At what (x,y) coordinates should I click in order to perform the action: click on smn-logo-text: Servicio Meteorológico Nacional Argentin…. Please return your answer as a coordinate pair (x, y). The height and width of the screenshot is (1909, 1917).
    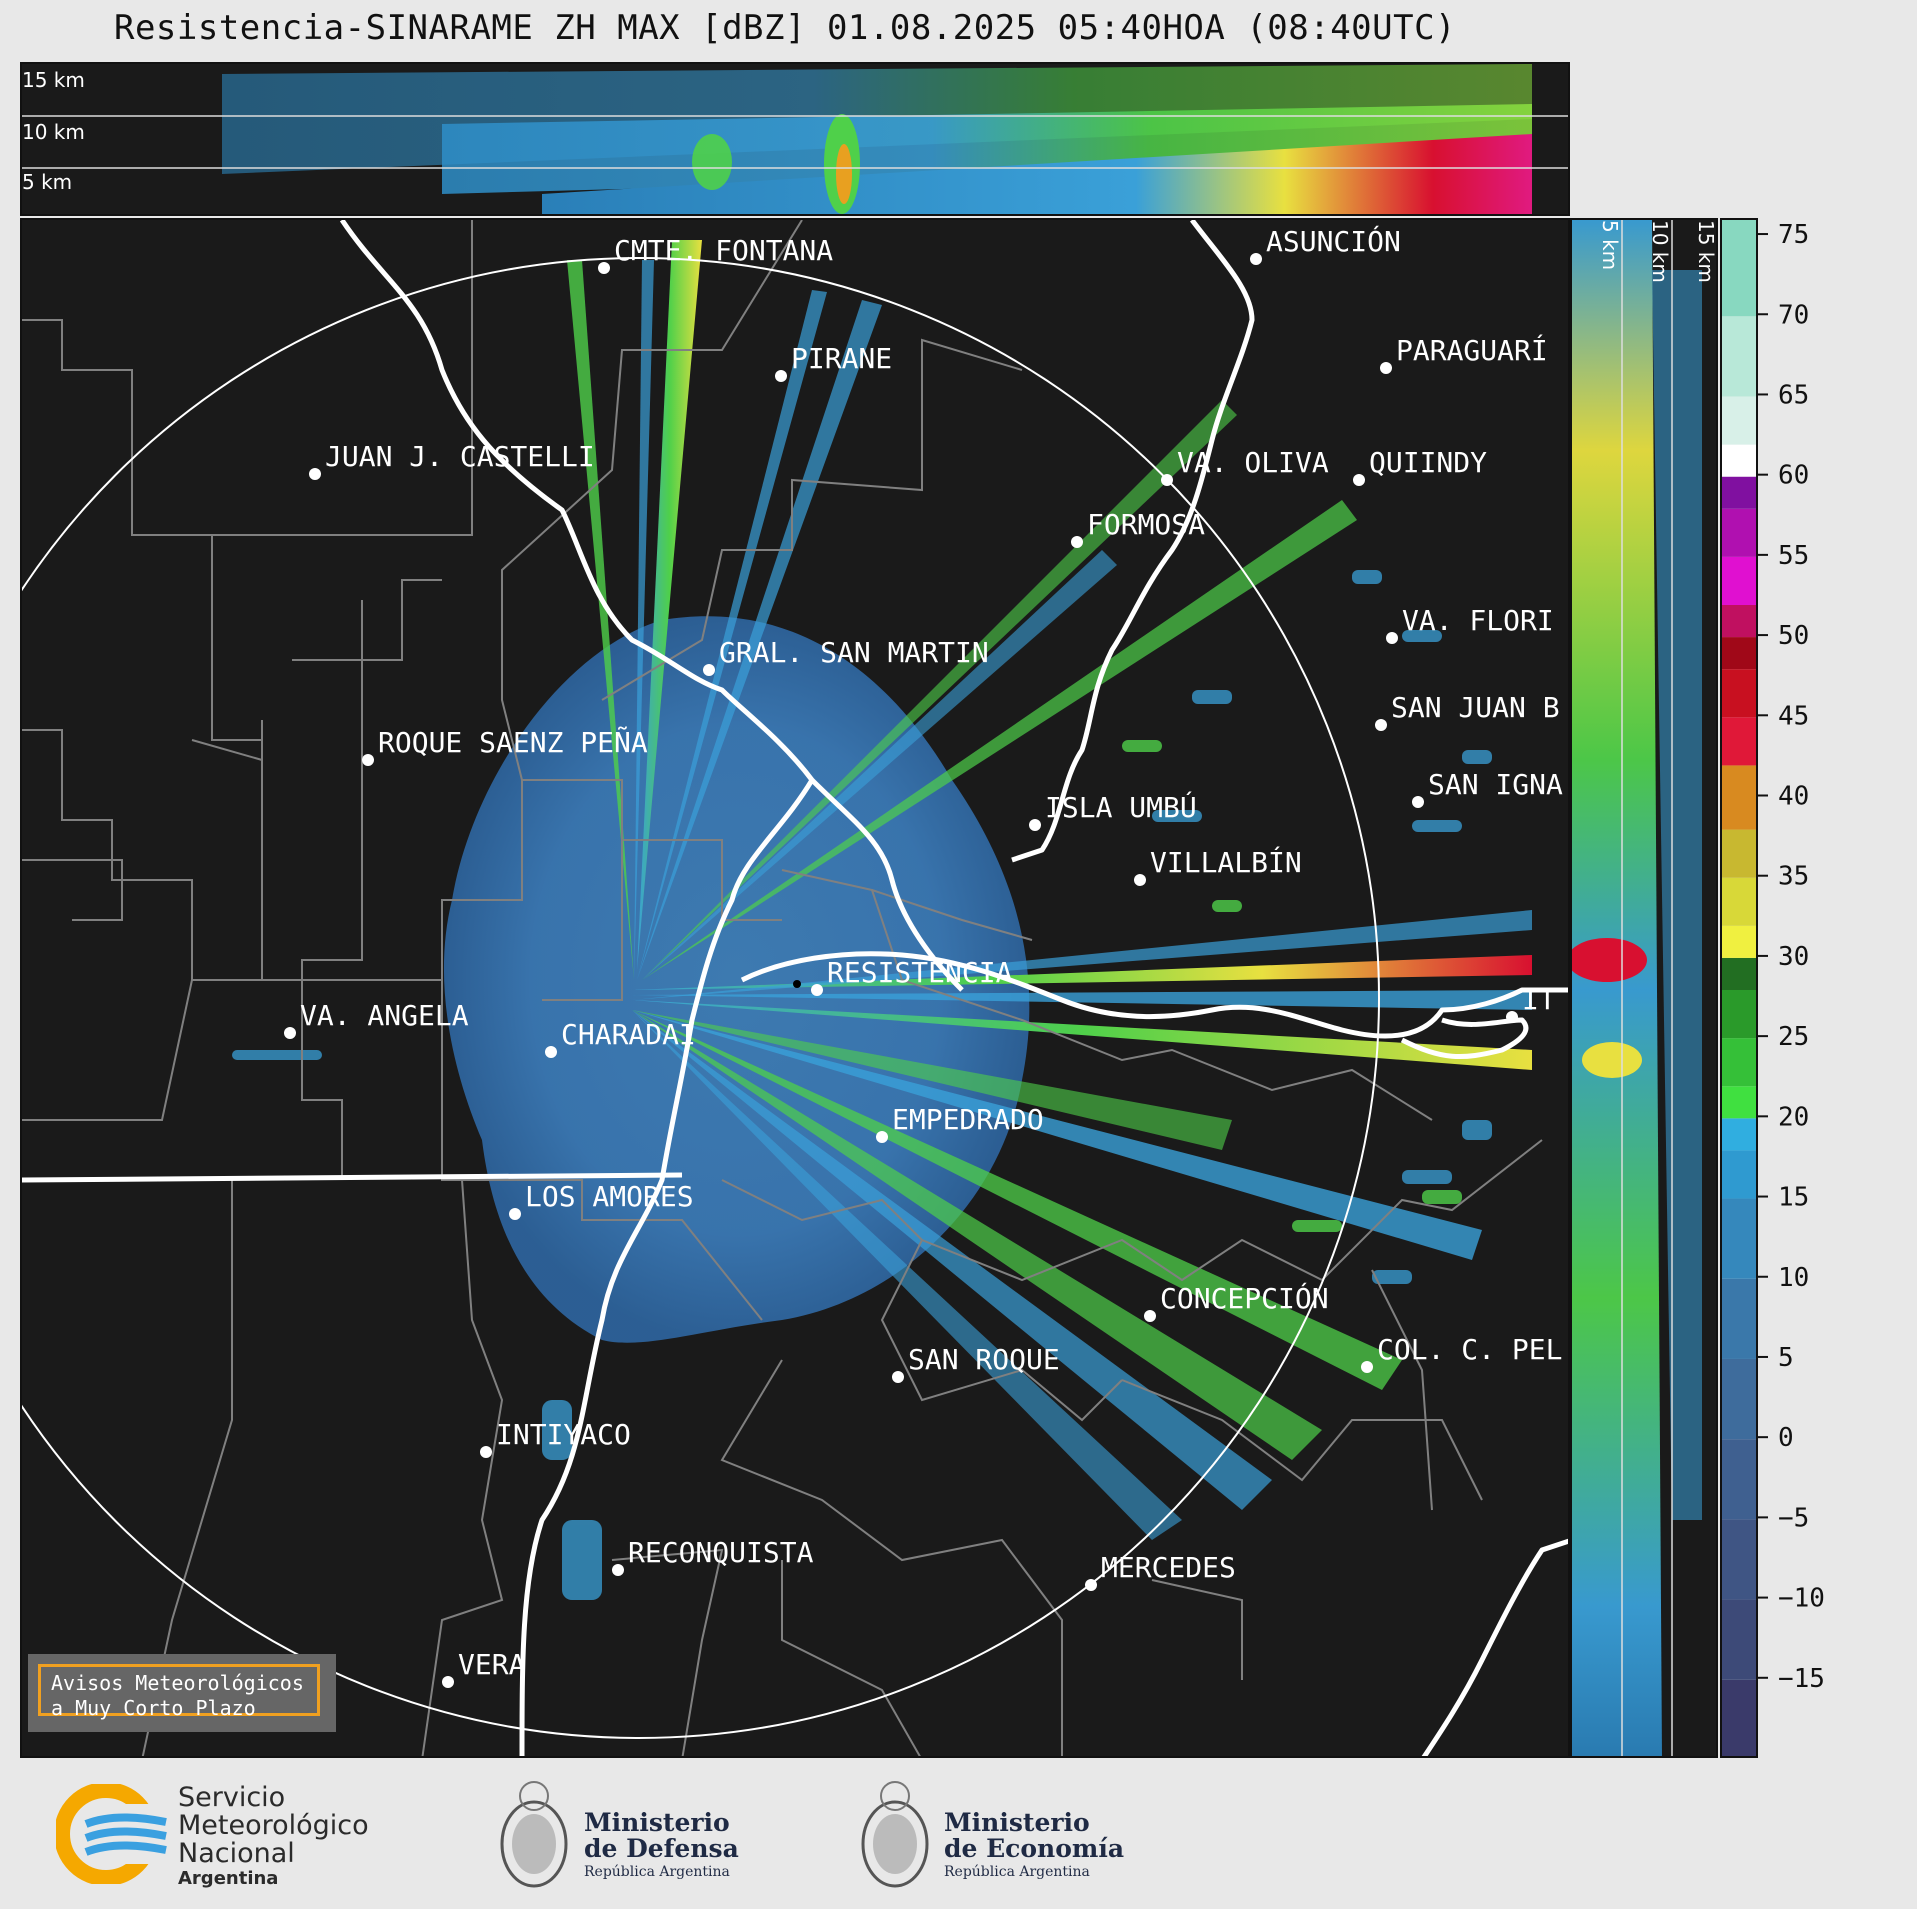
    Looking at the image, I should click on (273, 1837).